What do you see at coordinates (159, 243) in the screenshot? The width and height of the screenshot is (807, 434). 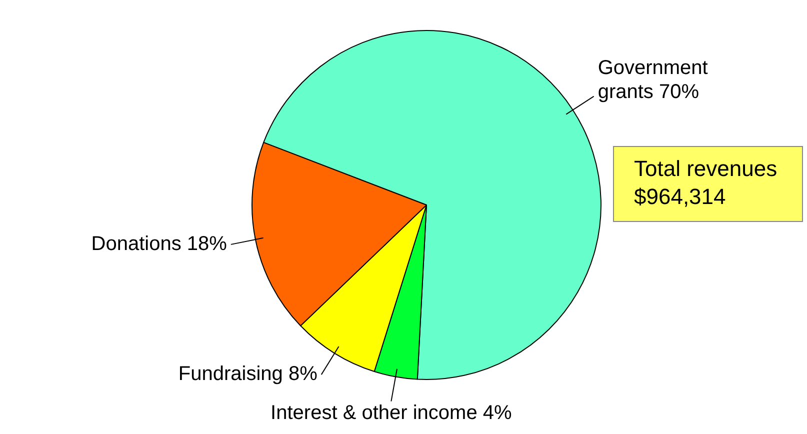 I see `slice-label: Donations 18%` at bounding box center [159, 243].